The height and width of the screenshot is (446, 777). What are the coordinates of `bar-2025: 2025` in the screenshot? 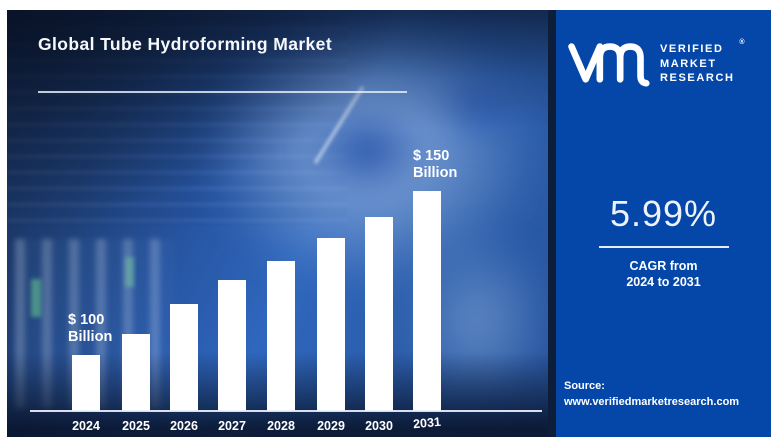 It's located at (136, 383).